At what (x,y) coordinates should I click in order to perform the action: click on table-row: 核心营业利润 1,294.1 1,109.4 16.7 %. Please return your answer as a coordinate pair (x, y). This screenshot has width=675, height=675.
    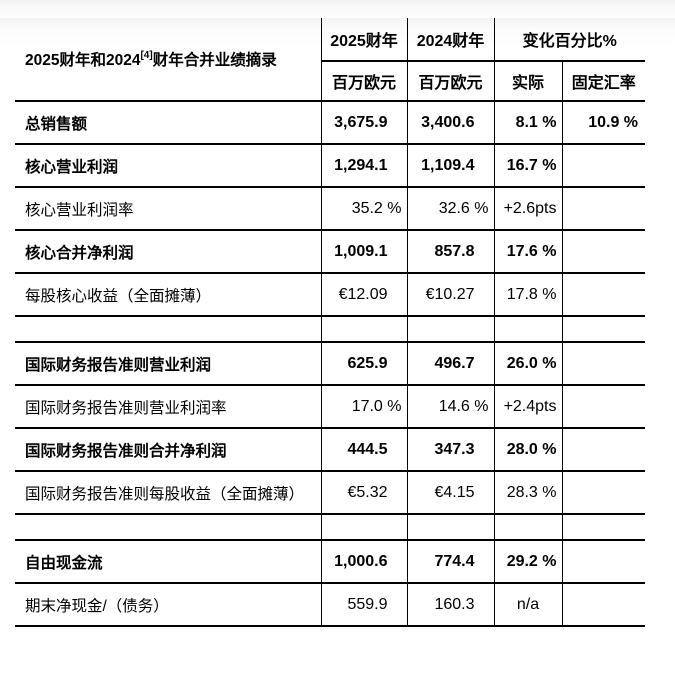
    Looking at the image, I should click on (330, 166).